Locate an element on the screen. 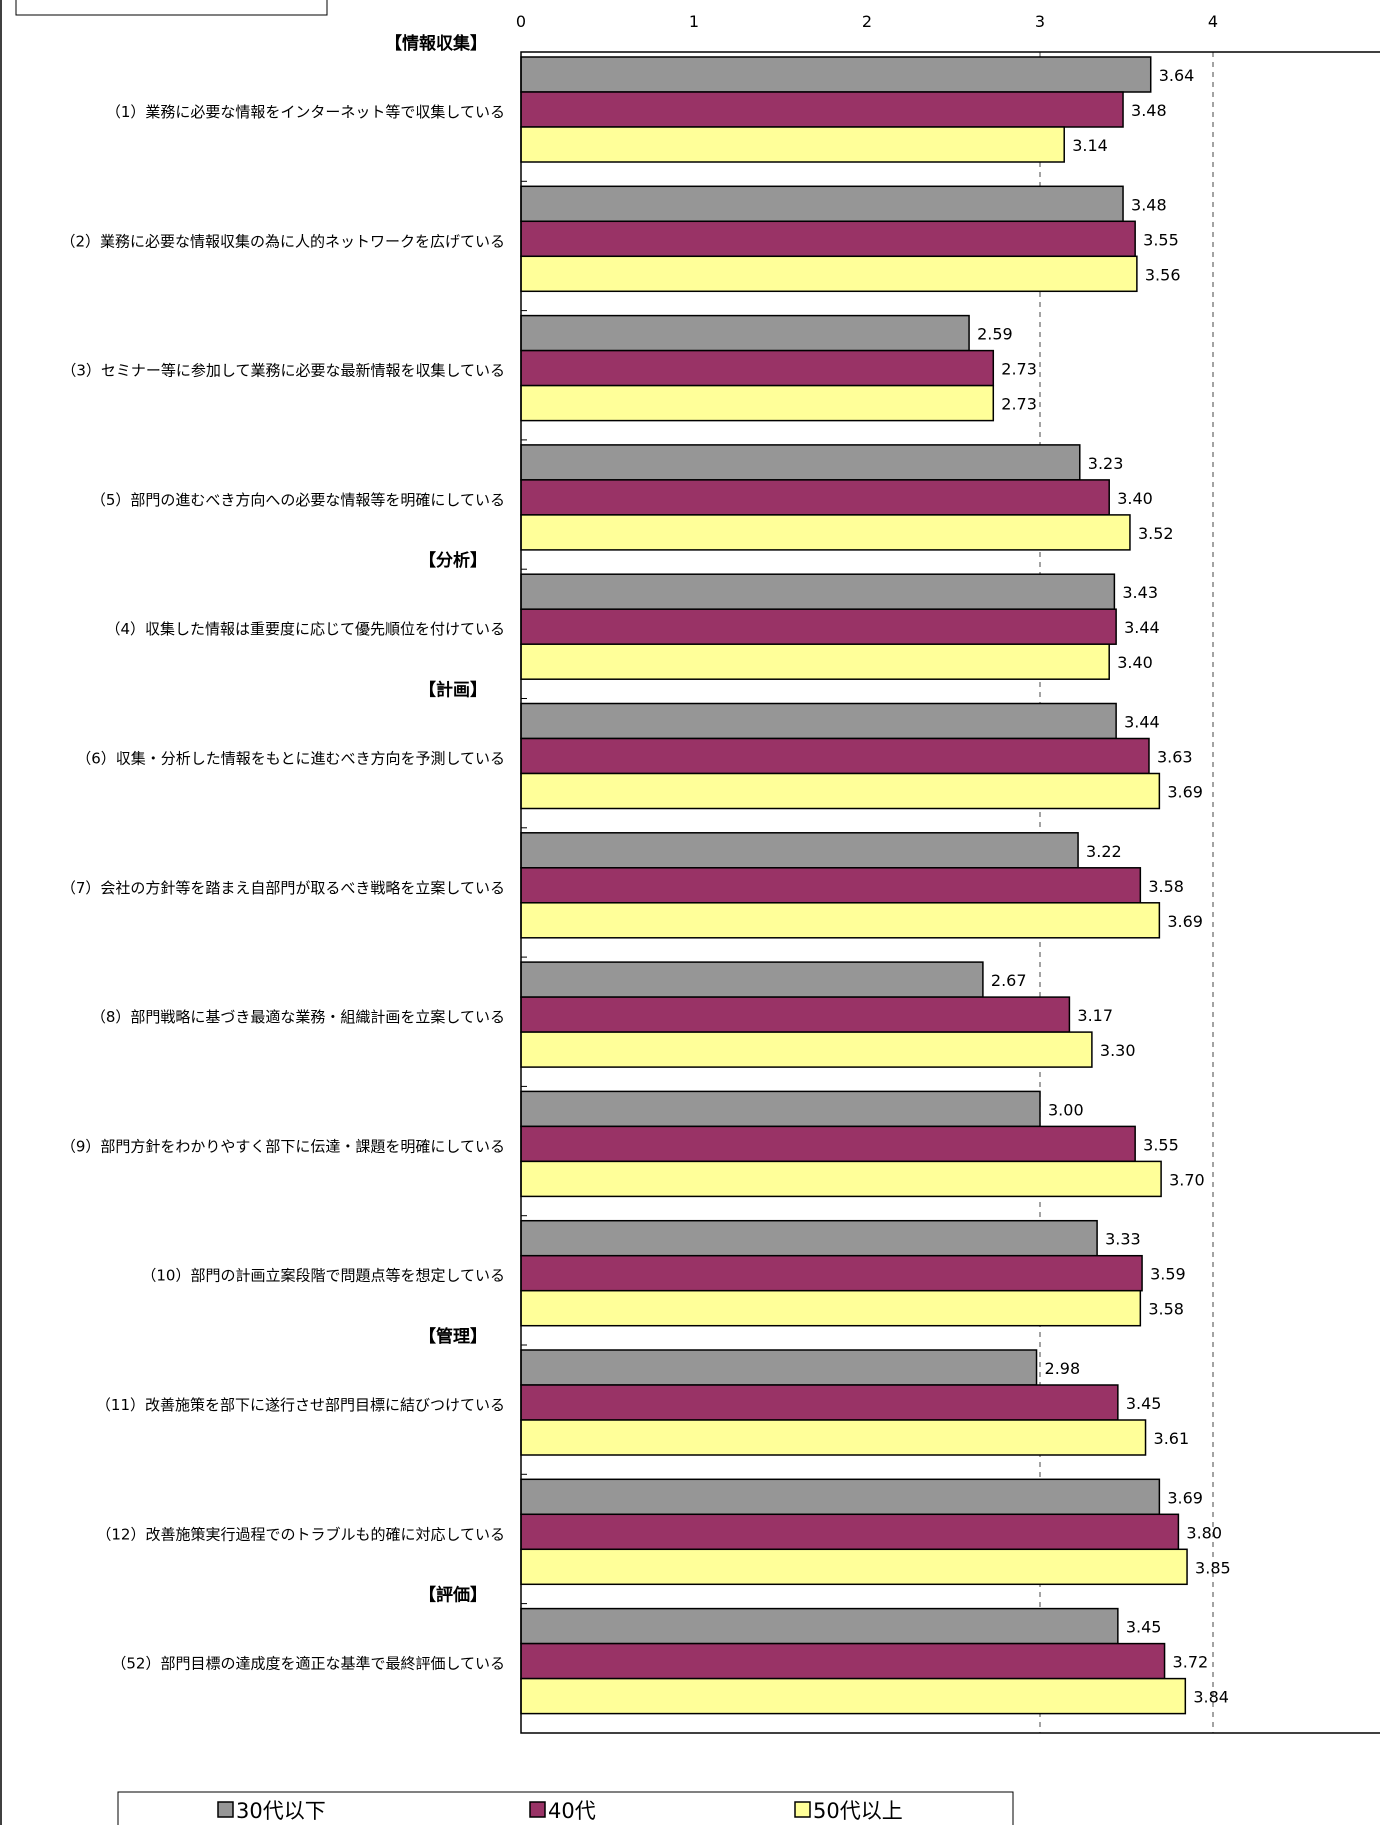  legend: 30代以下 40代 50代以上 is located at coordinates (565, 1808).